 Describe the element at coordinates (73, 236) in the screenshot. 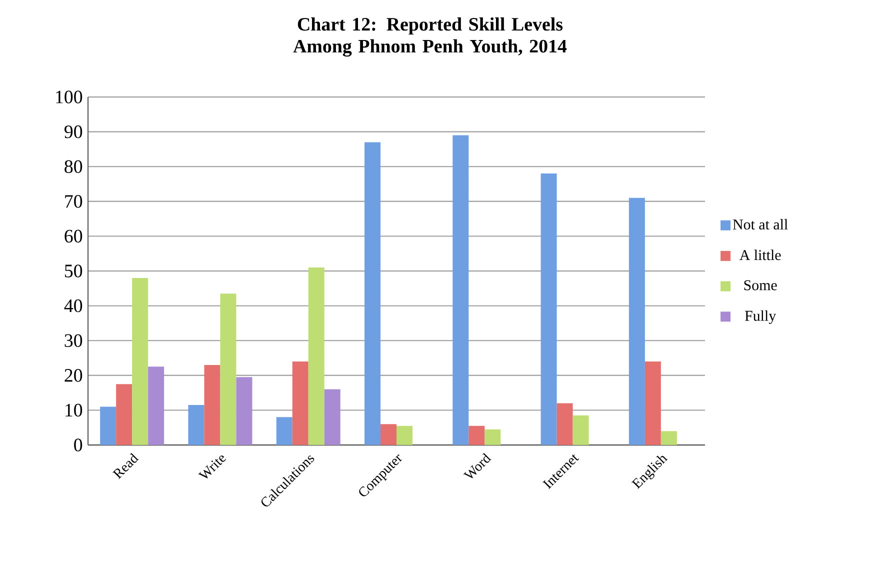

I see `y-tick-label: 60` at that location.